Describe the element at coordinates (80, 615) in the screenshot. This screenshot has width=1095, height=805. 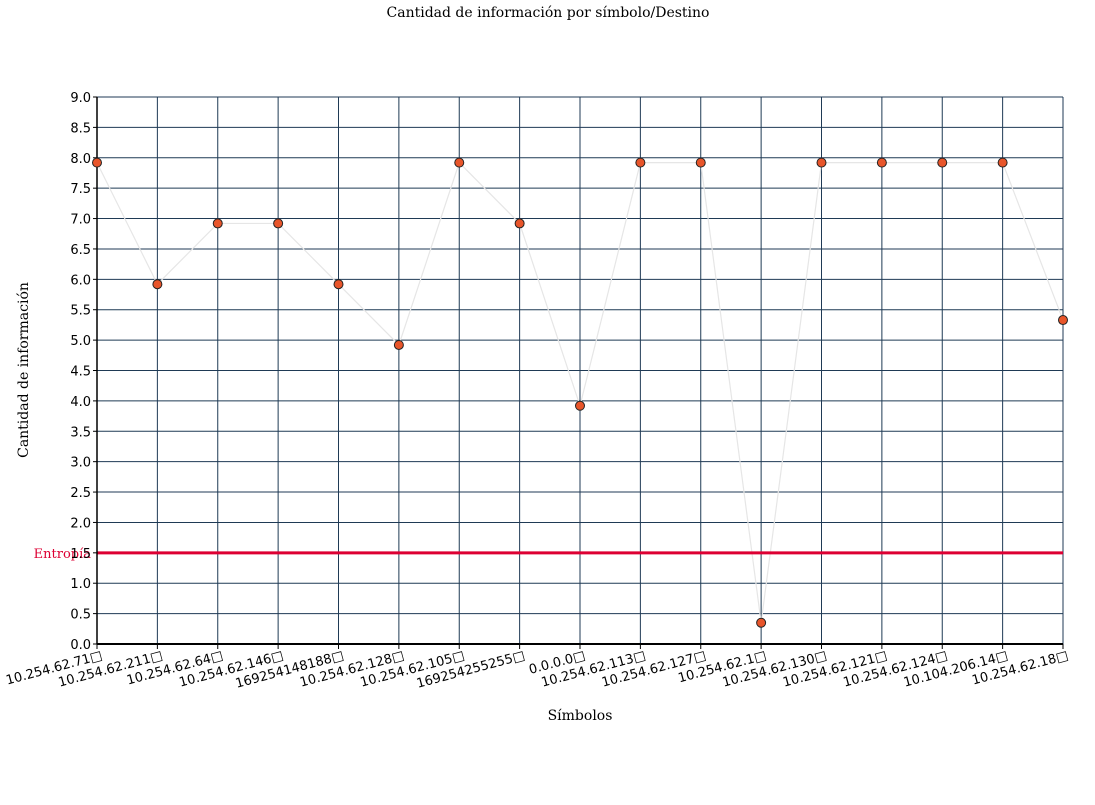
I see `y-tick-label: 0.5` at that location.